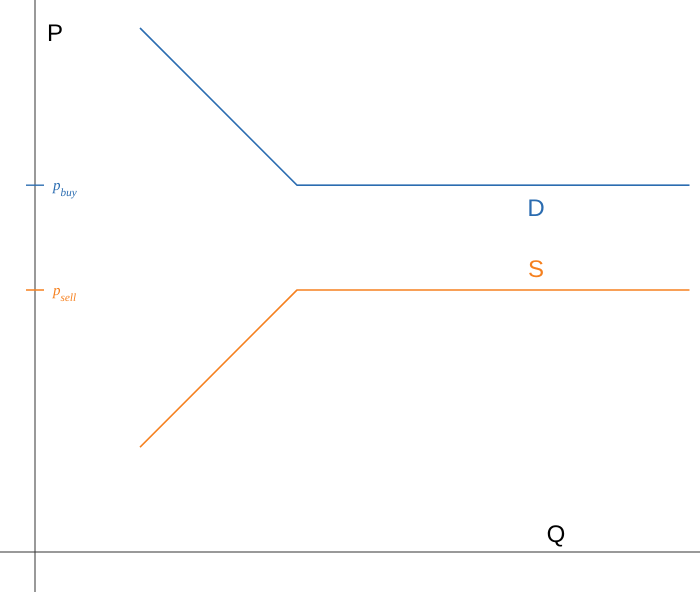  I want to click on y-axis-title: P, so click(55, 33).